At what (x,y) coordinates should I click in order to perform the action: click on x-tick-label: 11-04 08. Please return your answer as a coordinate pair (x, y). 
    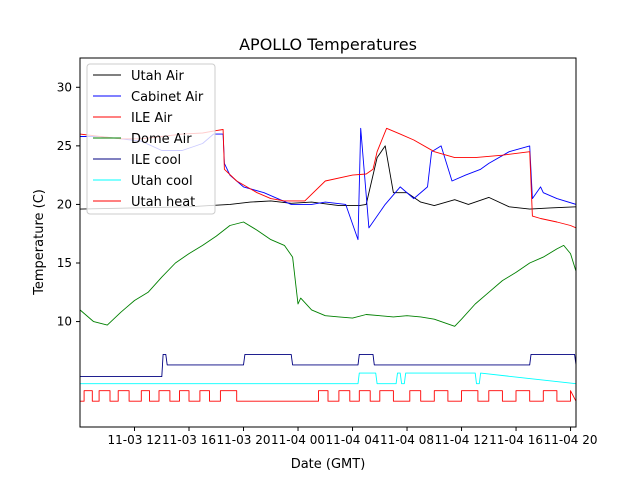
    Looking at the image, I should click on (407, 440).